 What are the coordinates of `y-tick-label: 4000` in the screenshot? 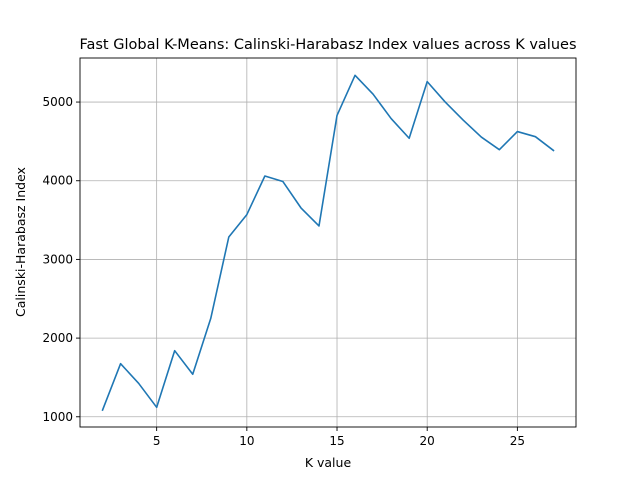 It's located at (57, 181).